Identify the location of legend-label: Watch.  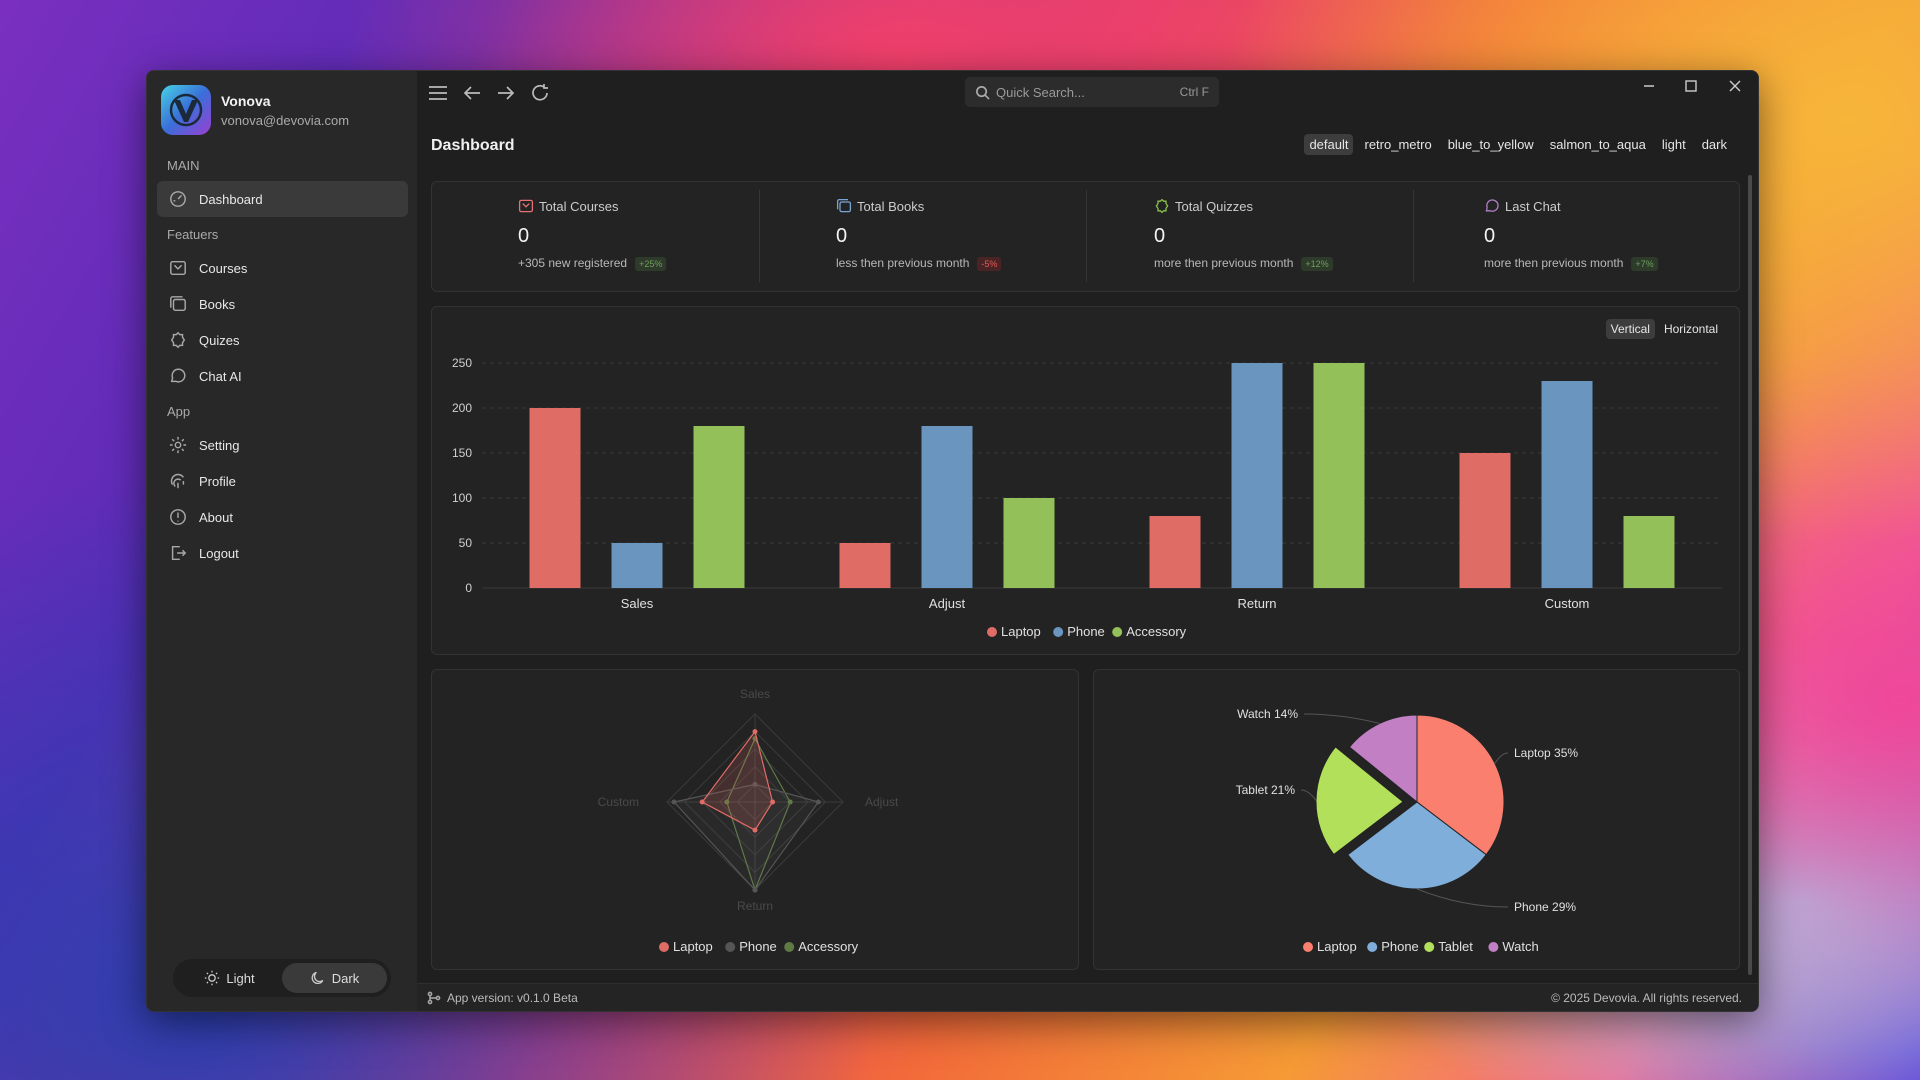
(1520, 946).